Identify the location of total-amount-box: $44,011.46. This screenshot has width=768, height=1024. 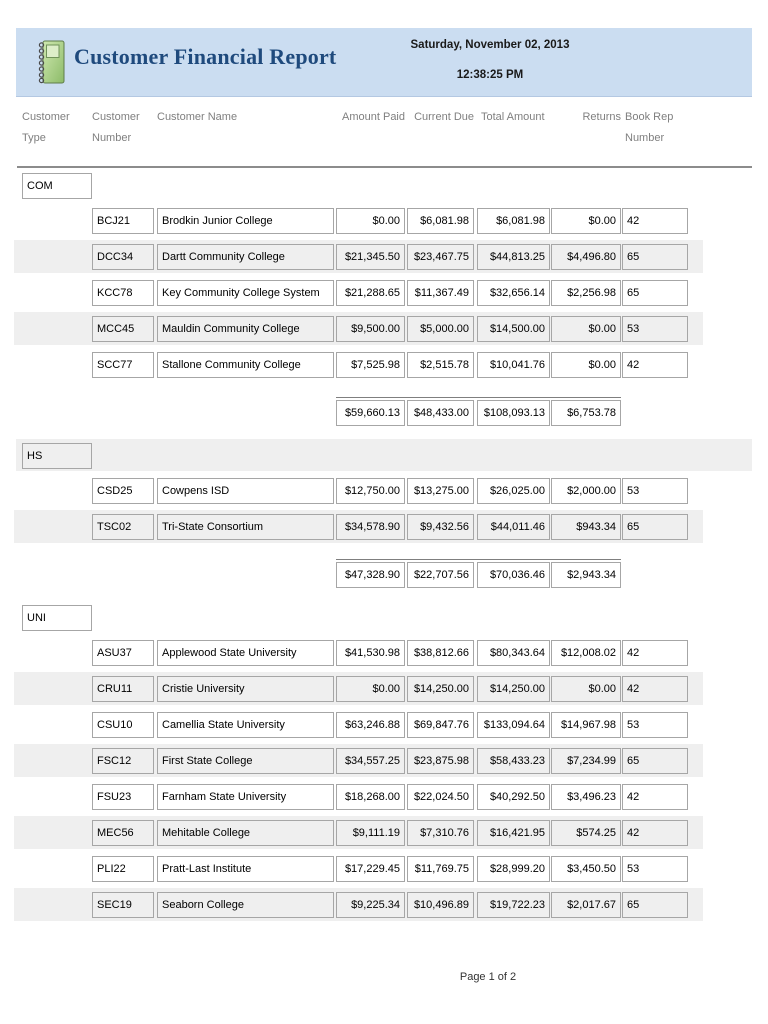
(513, 527).